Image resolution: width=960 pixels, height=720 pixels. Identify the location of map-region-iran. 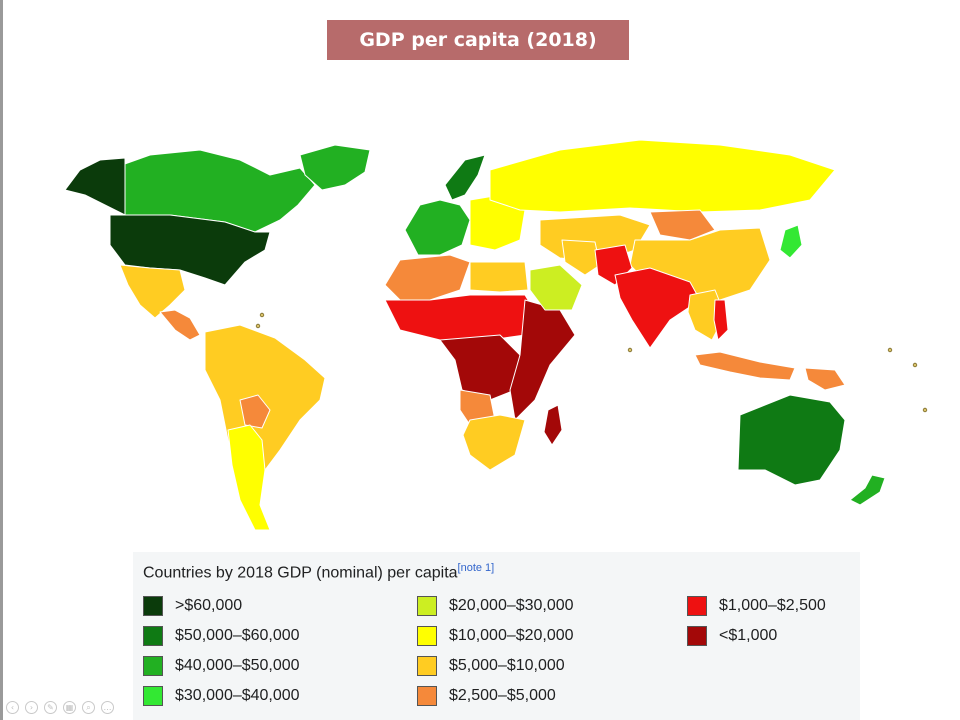
(581, 257).